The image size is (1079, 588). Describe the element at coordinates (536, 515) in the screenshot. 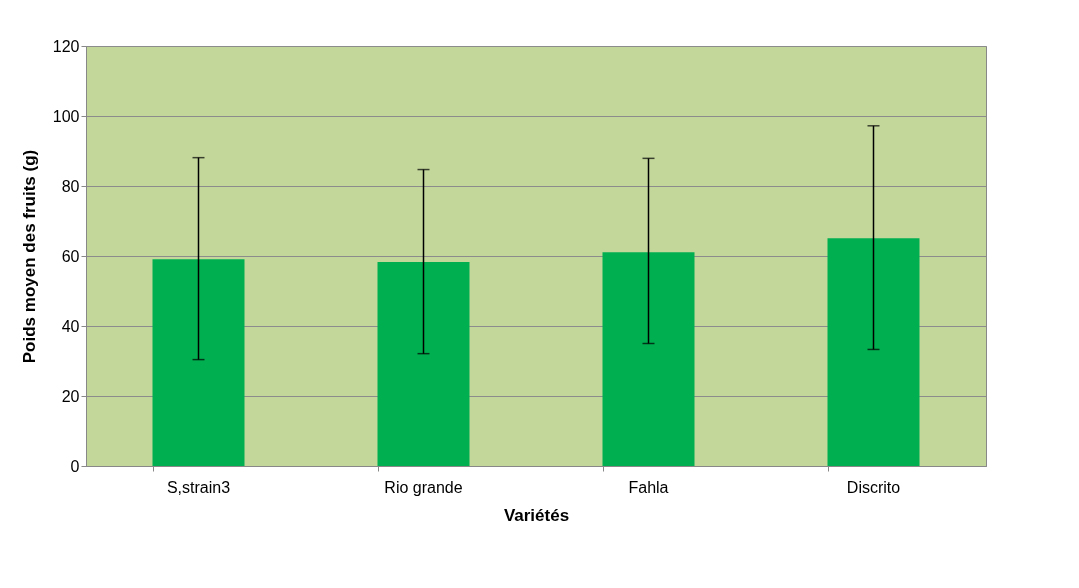

I see `x-axis-title: Variétés` at that location.